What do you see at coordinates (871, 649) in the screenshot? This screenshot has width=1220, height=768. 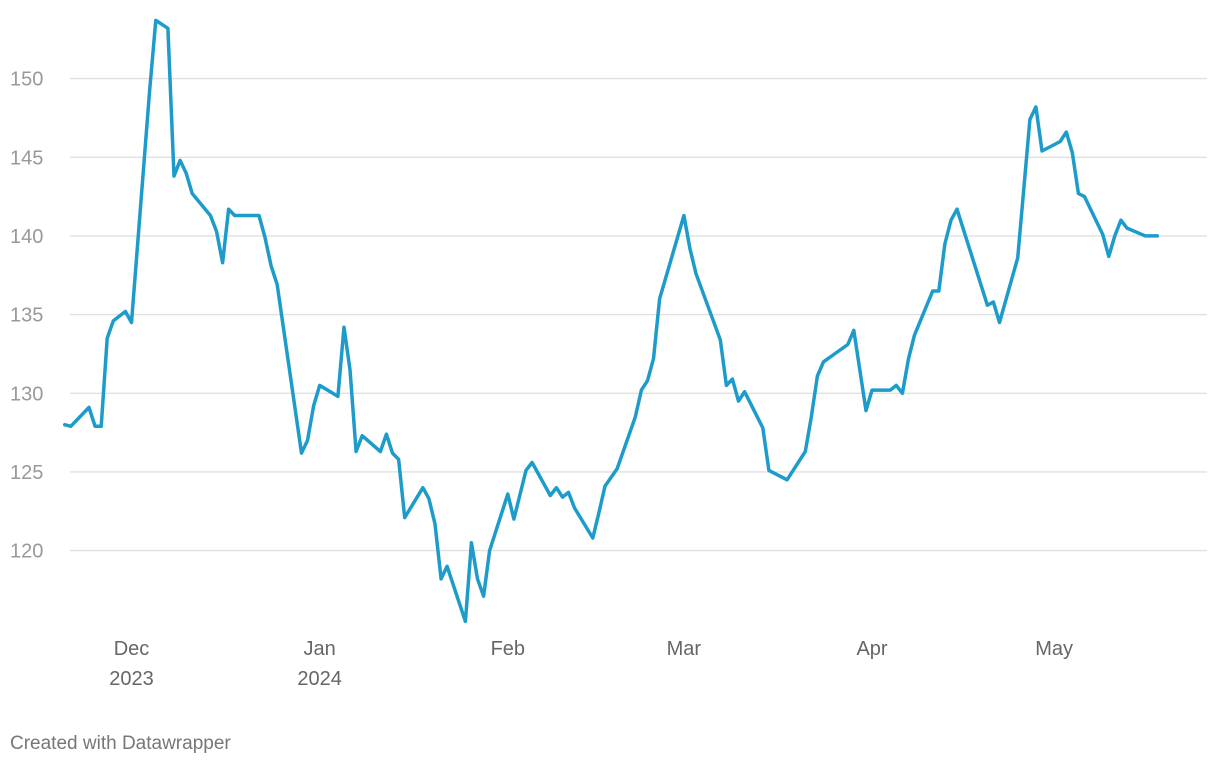 I see `x-tick-label: Apr` at bounding box center [871, 649].